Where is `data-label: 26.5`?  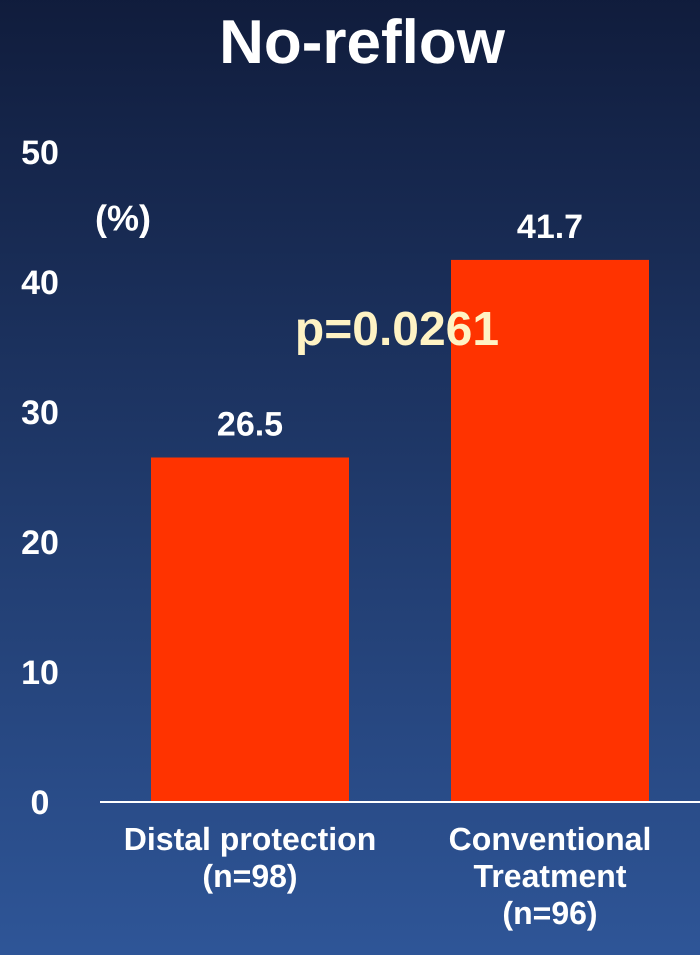 data-label: 26.5 is located at coordinates (250, 425).